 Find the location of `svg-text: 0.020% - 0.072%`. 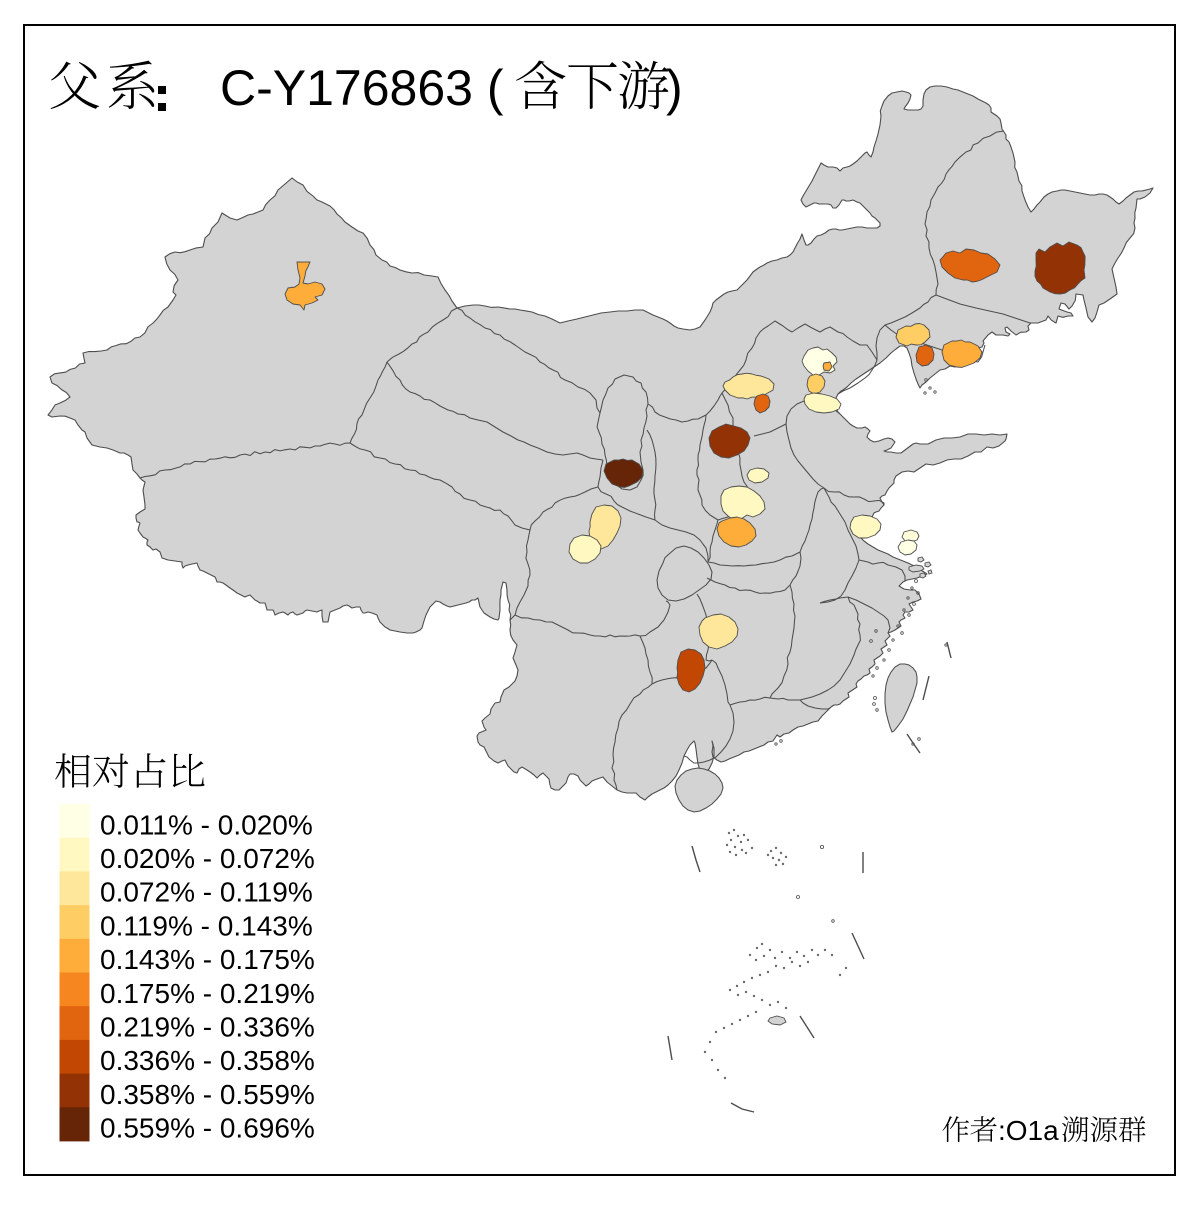

svg-text: 0.020% - 0.072% is located at coordinates (207, 858).